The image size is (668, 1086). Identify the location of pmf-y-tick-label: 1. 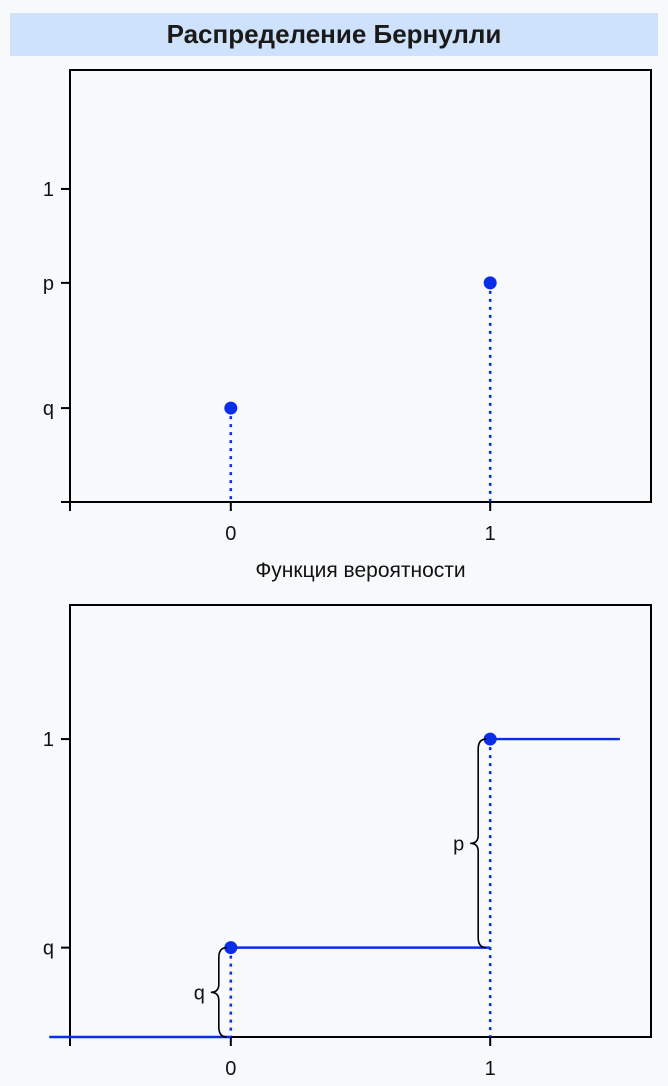
(48, 190).